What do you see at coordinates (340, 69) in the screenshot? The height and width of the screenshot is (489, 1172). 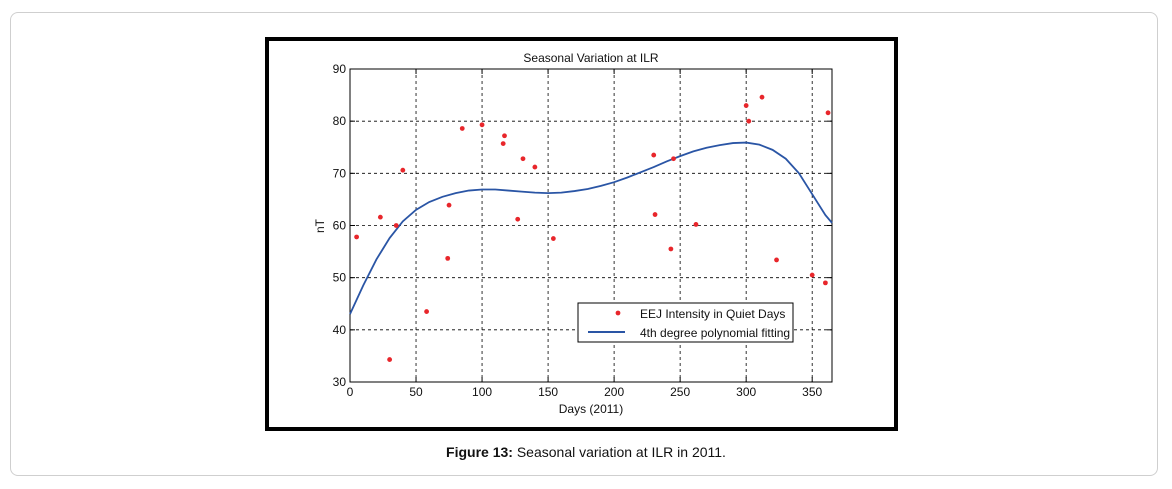 I see `y-tick-label: 90` at bounding box center [340, 69].